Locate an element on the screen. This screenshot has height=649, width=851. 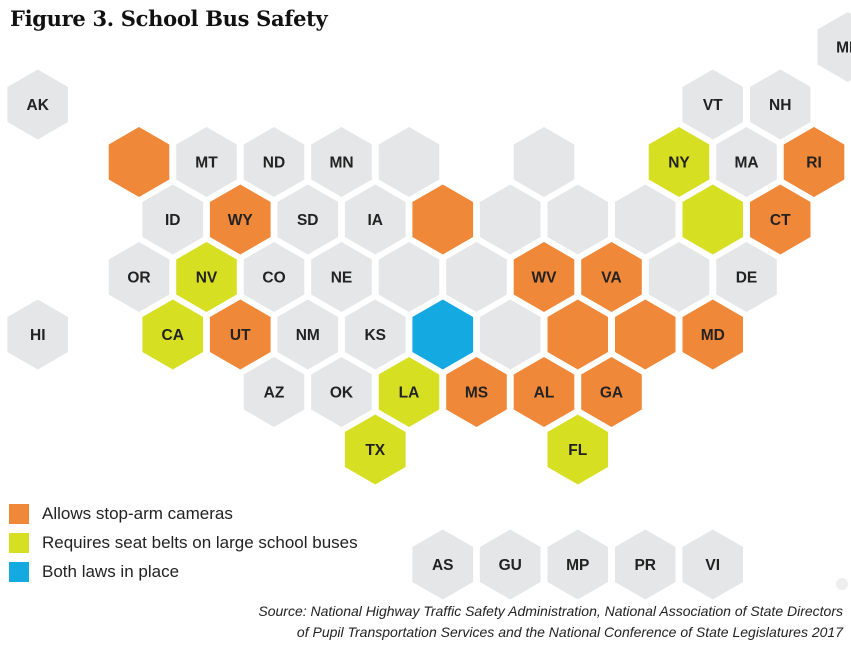
state-tile-nh: NH is located at coordinates (780, 104).